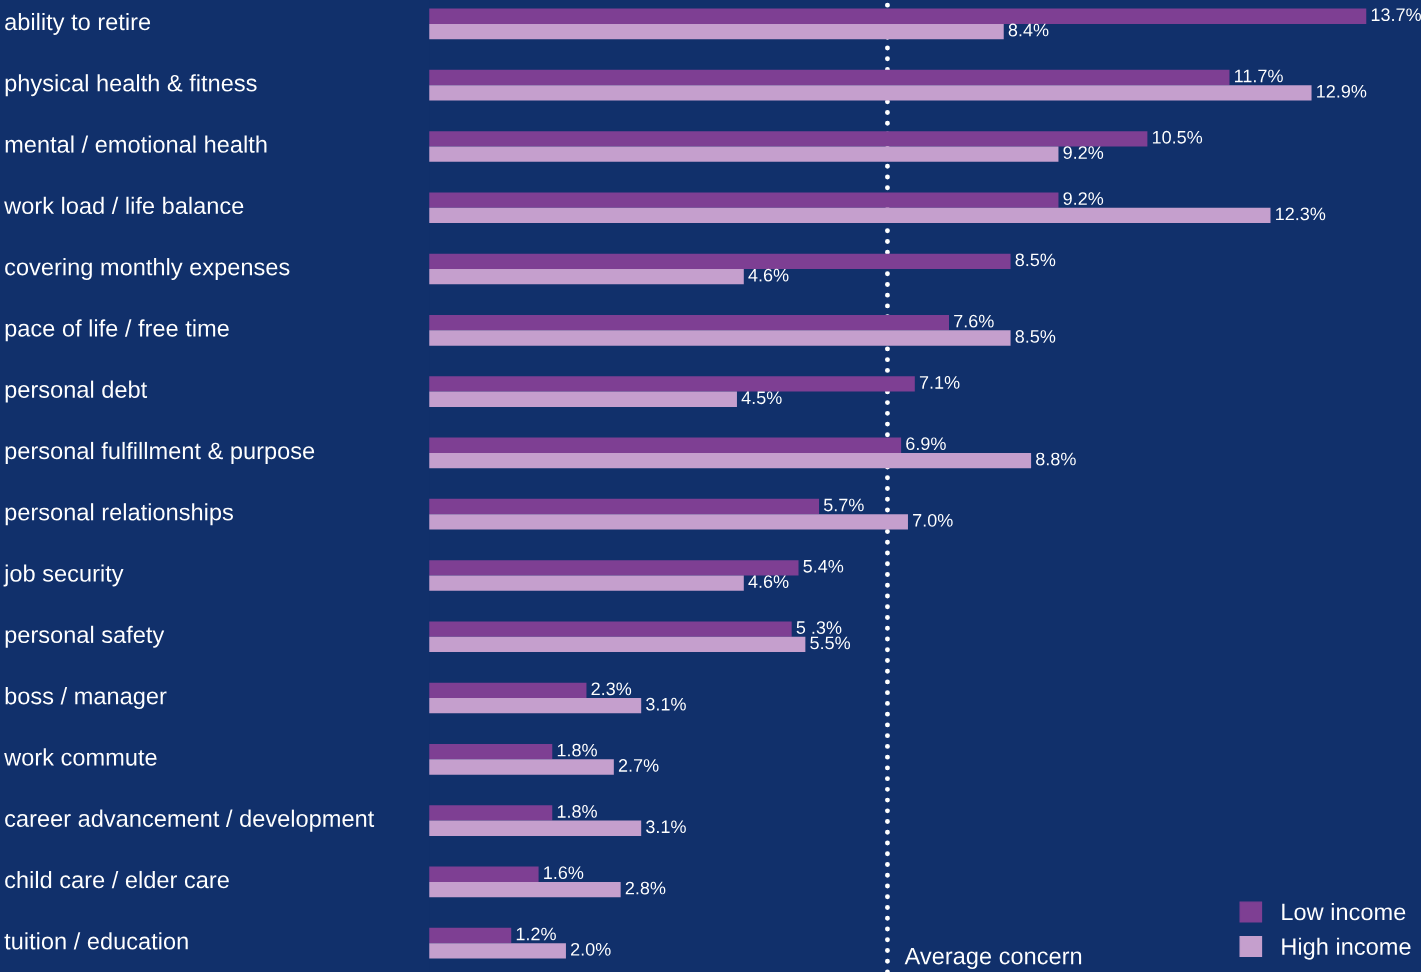 This screenshot has height=972, width=1421. I want to click on ref-line-label: Average concern, so click(993, 958).